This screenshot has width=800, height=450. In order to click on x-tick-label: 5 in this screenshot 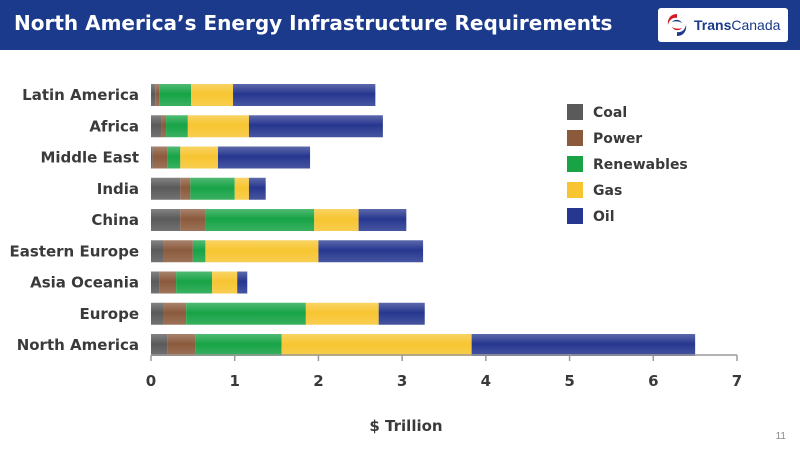, I will do `click(569, 381)`.